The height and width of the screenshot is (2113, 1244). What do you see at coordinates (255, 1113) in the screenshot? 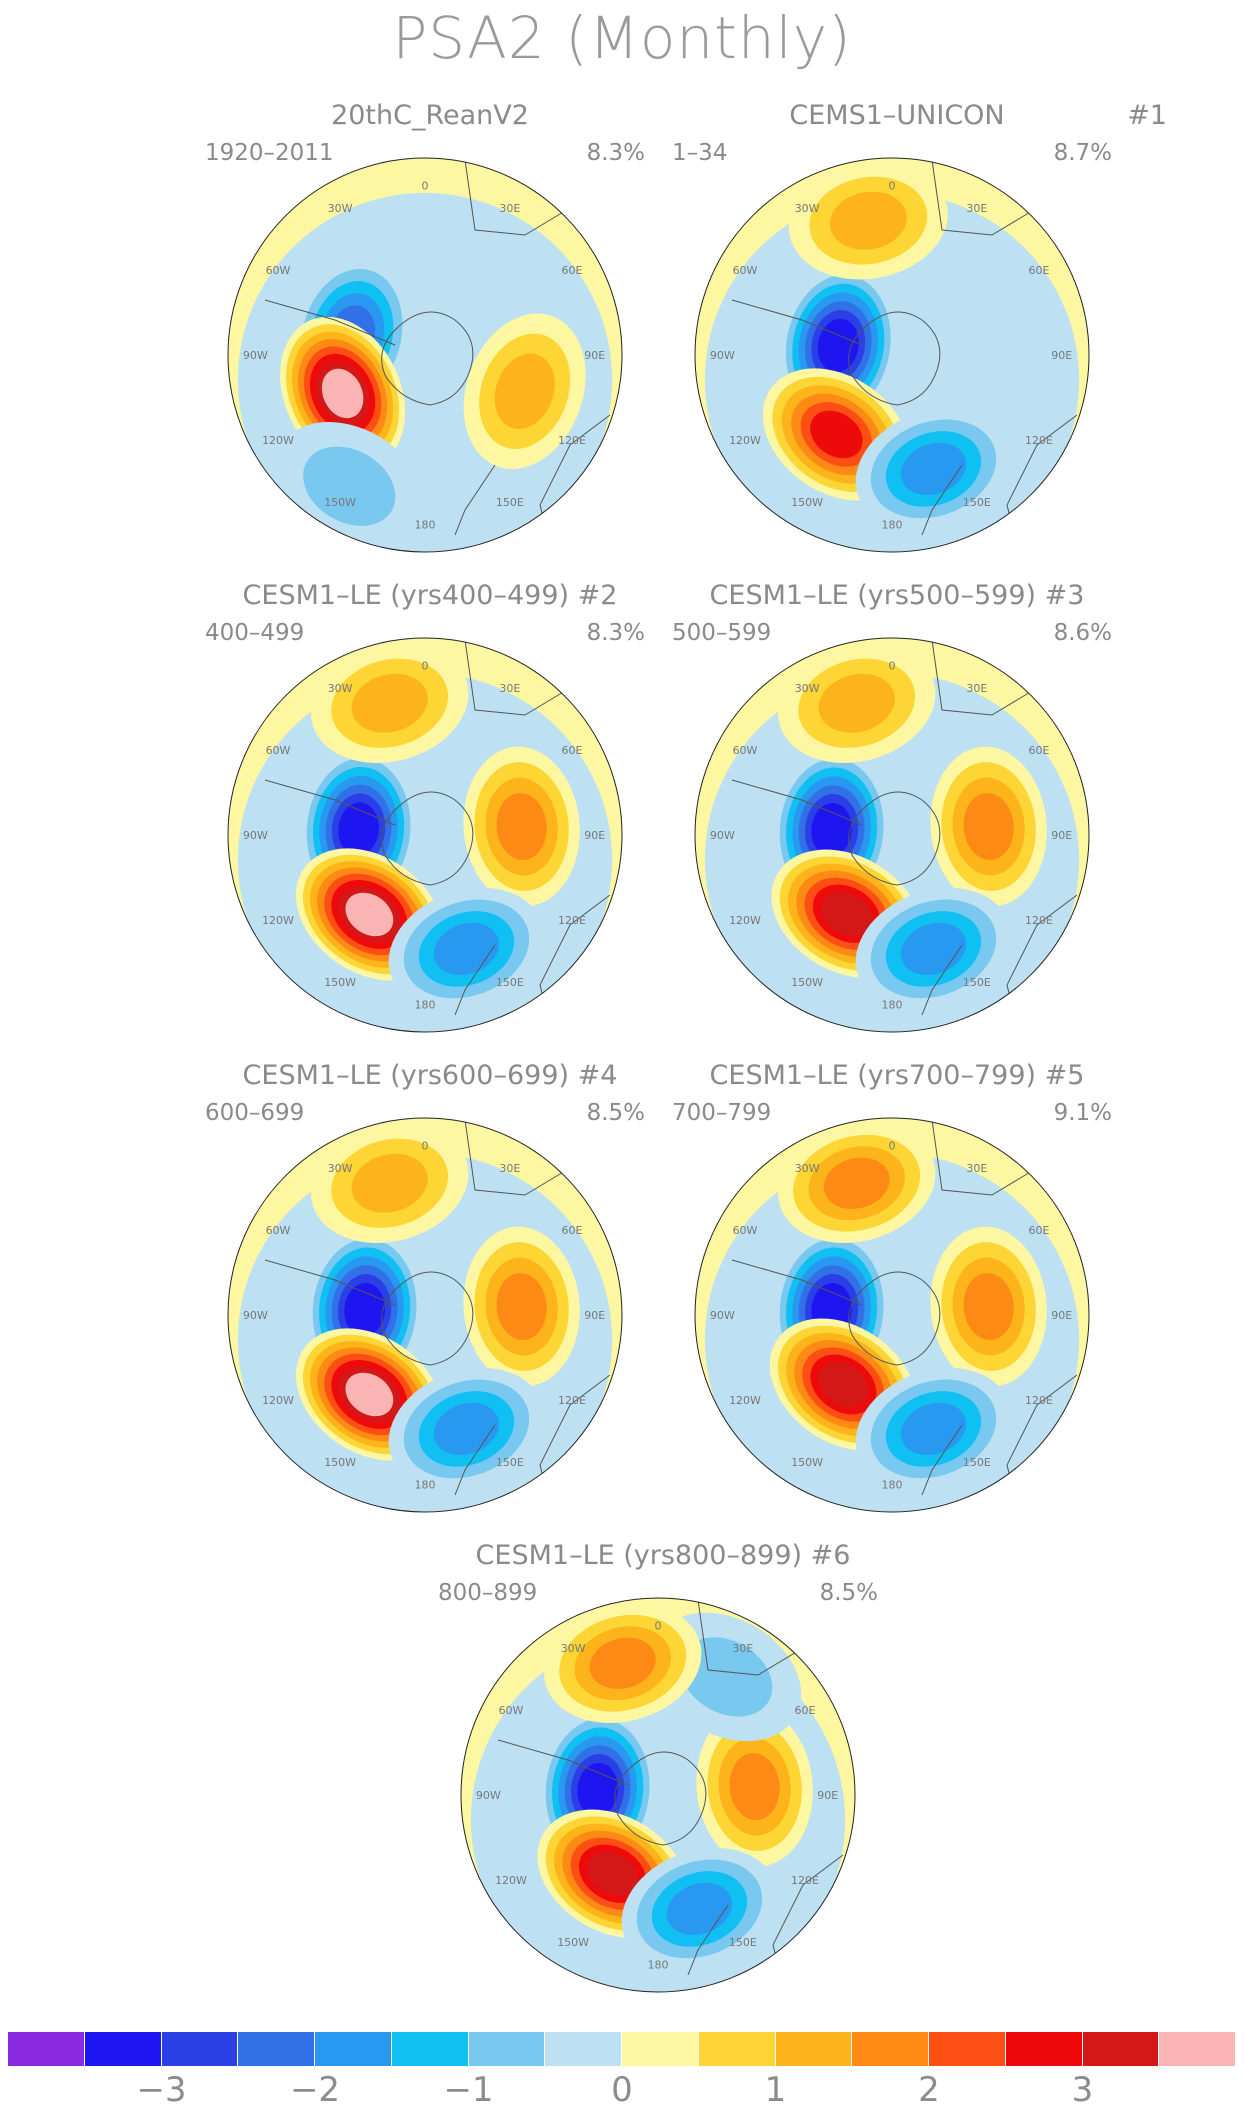
I see `panel-years: 600–699` at bounding box center [255, 1113].